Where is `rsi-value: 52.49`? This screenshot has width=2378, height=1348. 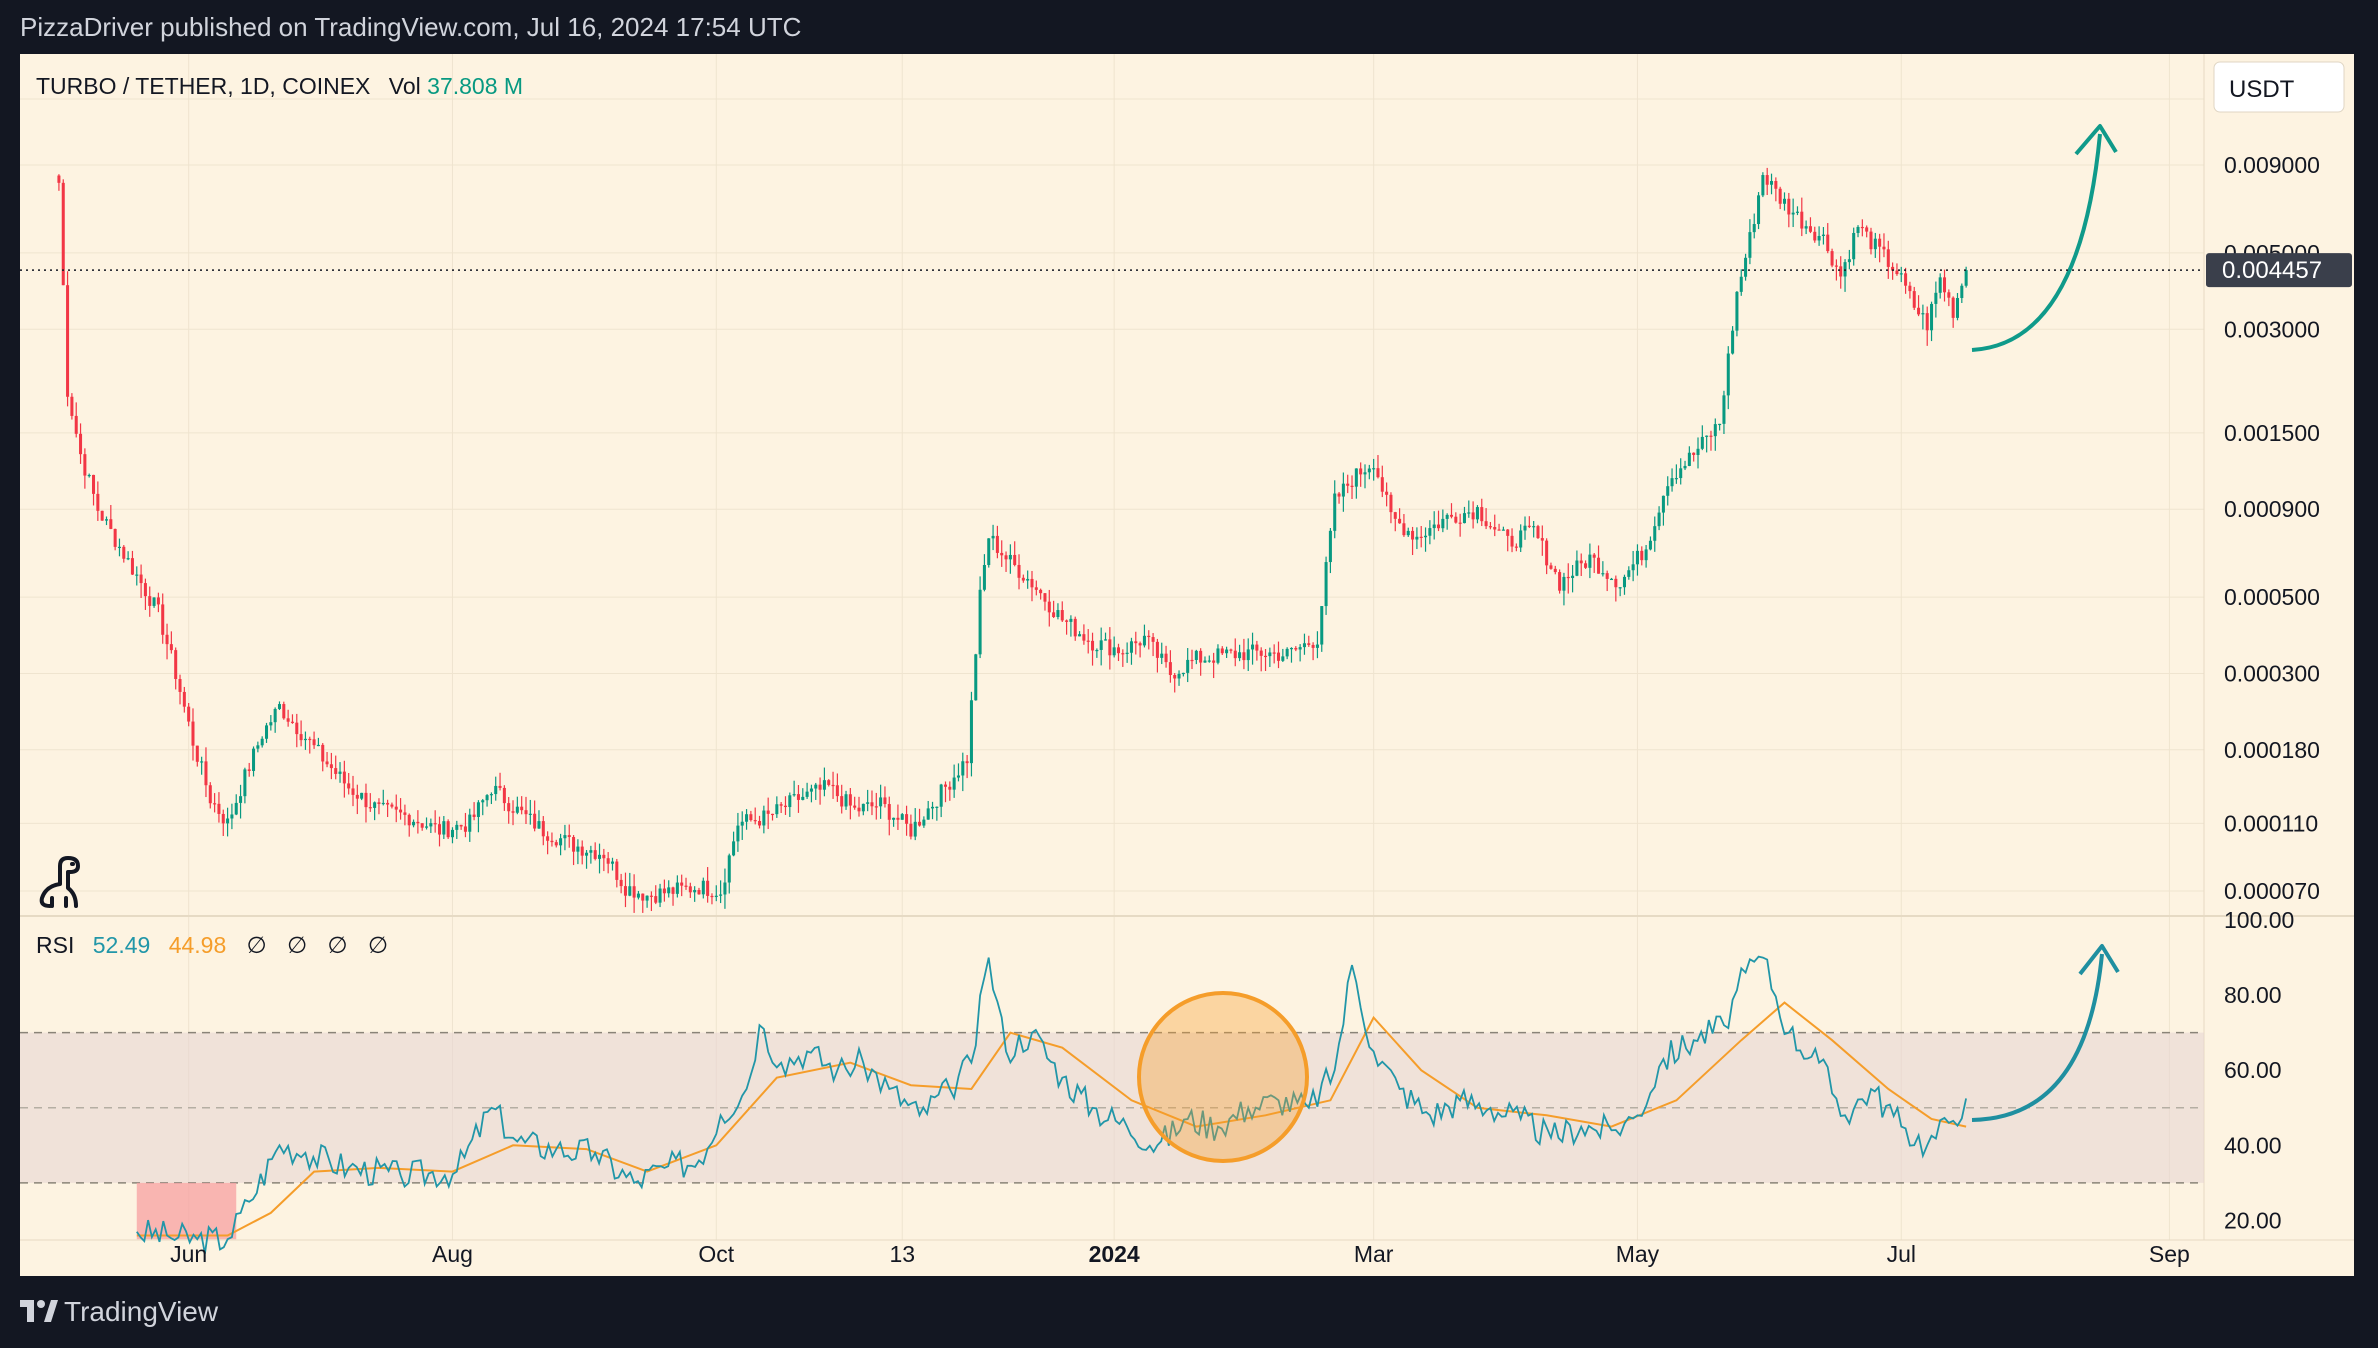
rsi-value: 52.49 is located at coordinates (122, 945).